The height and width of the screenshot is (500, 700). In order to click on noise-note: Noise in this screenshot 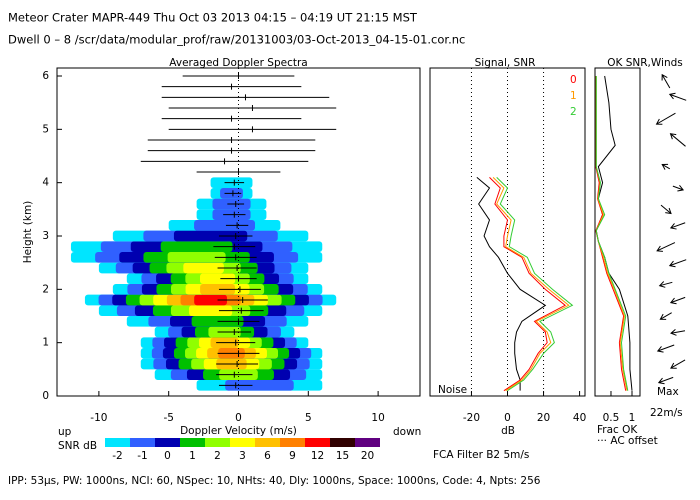, I will do `click(452, 390)`.